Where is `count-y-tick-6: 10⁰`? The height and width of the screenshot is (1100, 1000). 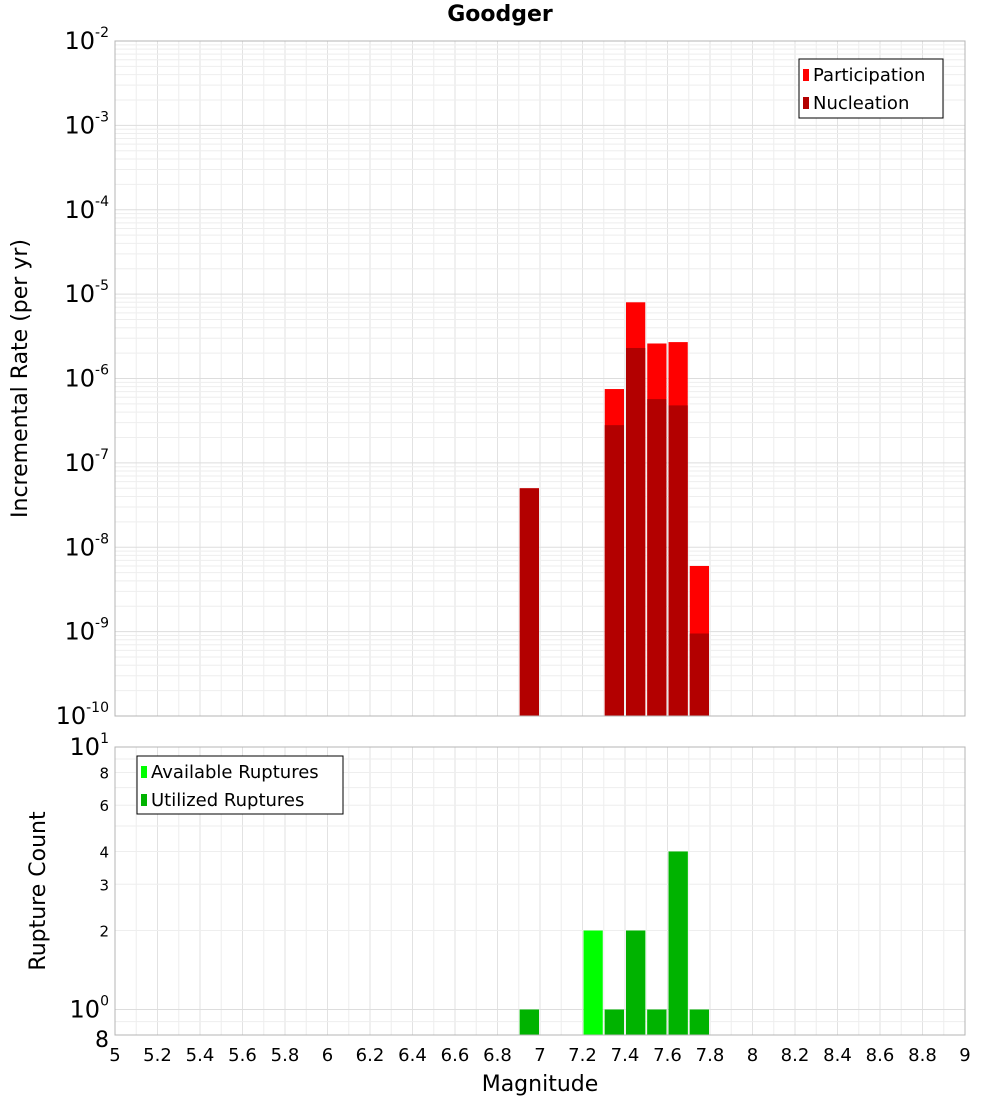 count-y-tick-6: 10⁰ is located at coordinates (89, 1009).